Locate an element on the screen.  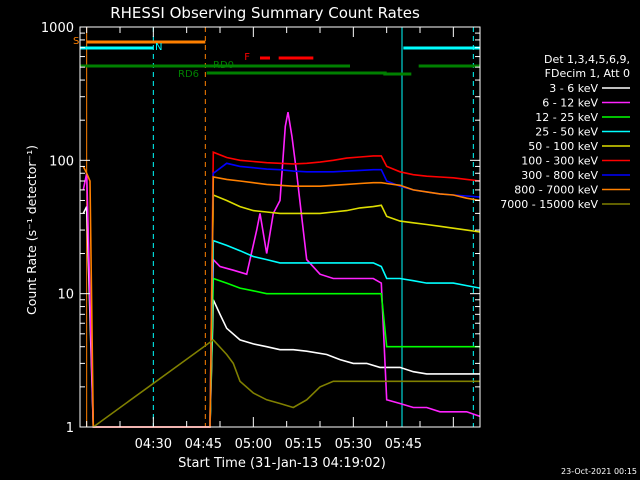
x-tick-label: 05:15 is located at coordinates (303, 444).